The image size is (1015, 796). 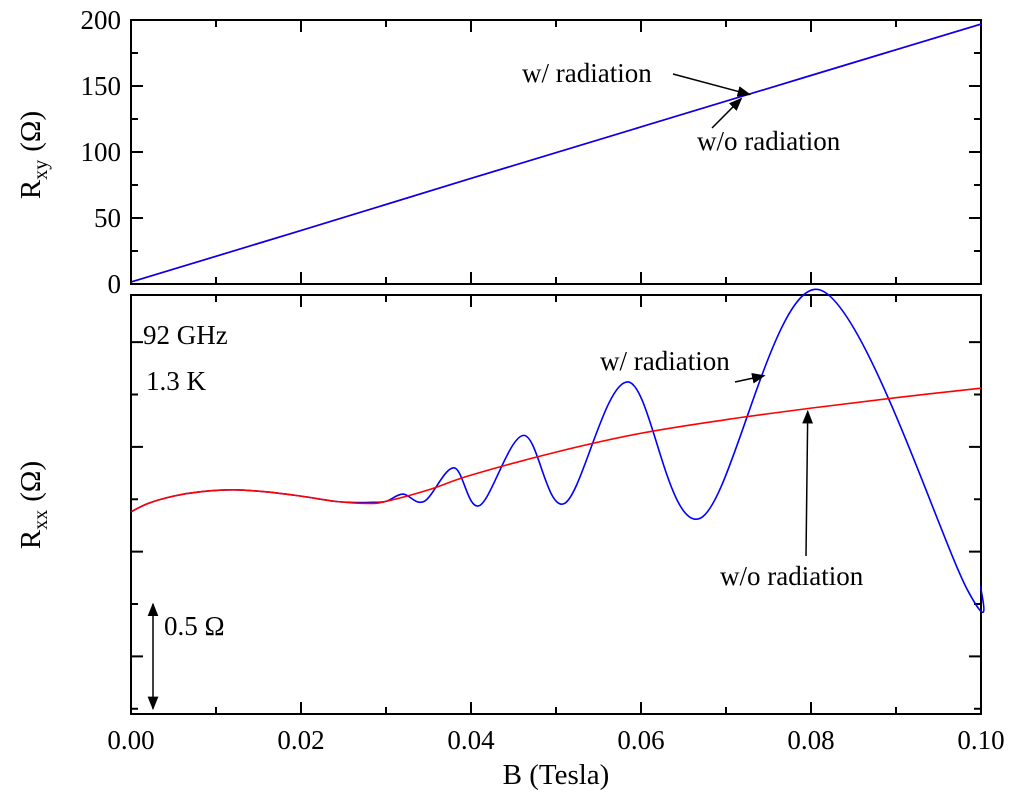 What do you see at coordinates (555, 740) in the screenshot?
I see `bottom-xtick-labels: 0.00 0.02 0.04 0.06 0.08 0.10` at bounding box center [555, 740].